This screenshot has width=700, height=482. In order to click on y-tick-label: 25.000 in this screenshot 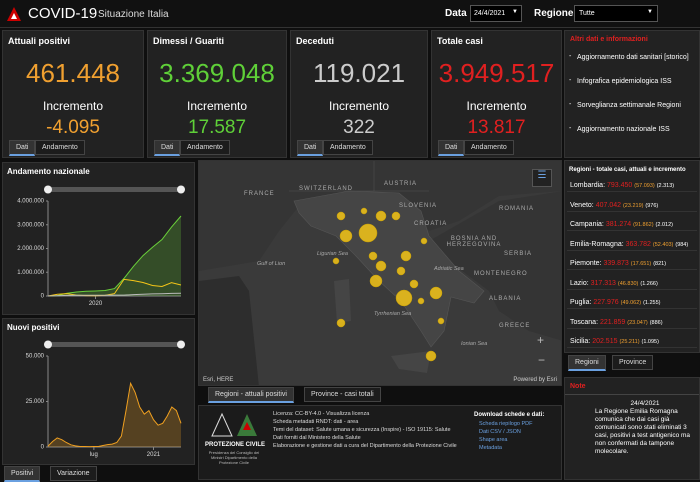, I will do `click(35, 402)`.